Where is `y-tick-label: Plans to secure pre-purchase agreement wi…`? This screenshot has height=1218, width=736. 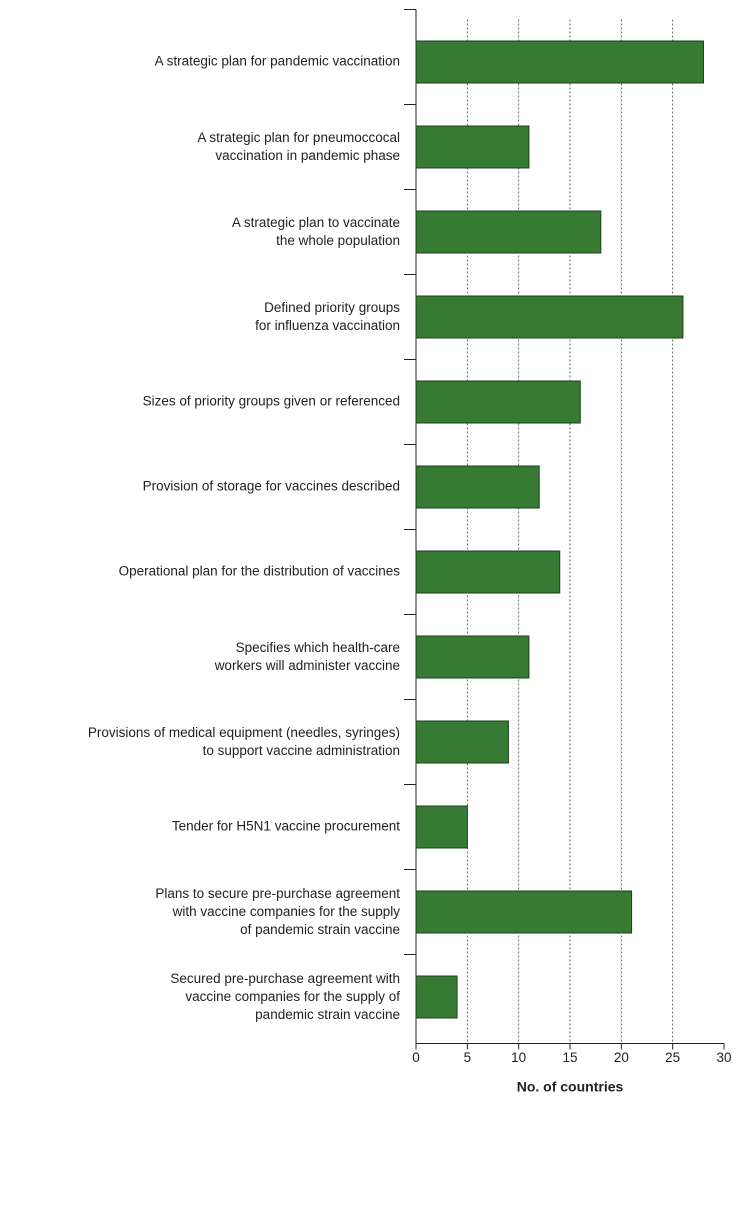
y-tick-label: Plans to secure pre-purchase agreement wi… is located at coordinates (277, 911).